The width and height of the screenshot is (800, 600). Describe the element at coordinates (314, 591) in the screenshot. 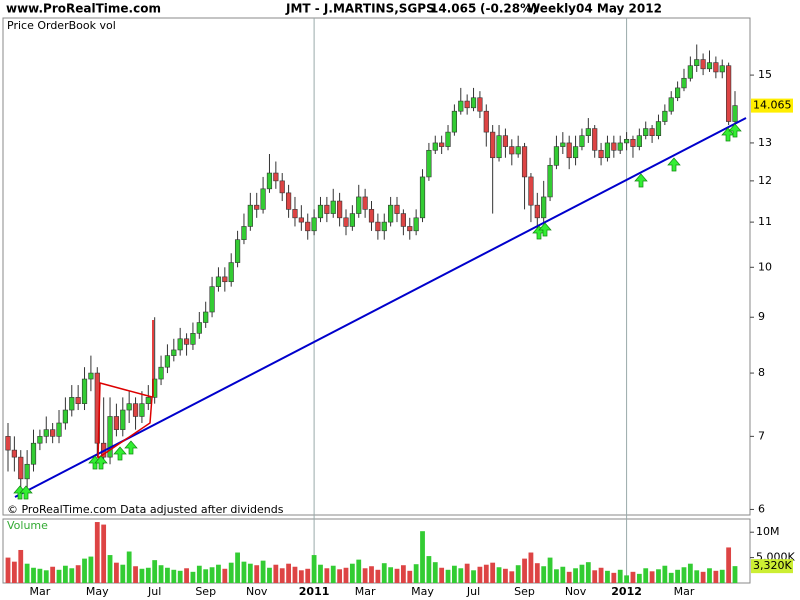

I see `x-tick-label: 2011` at that location.